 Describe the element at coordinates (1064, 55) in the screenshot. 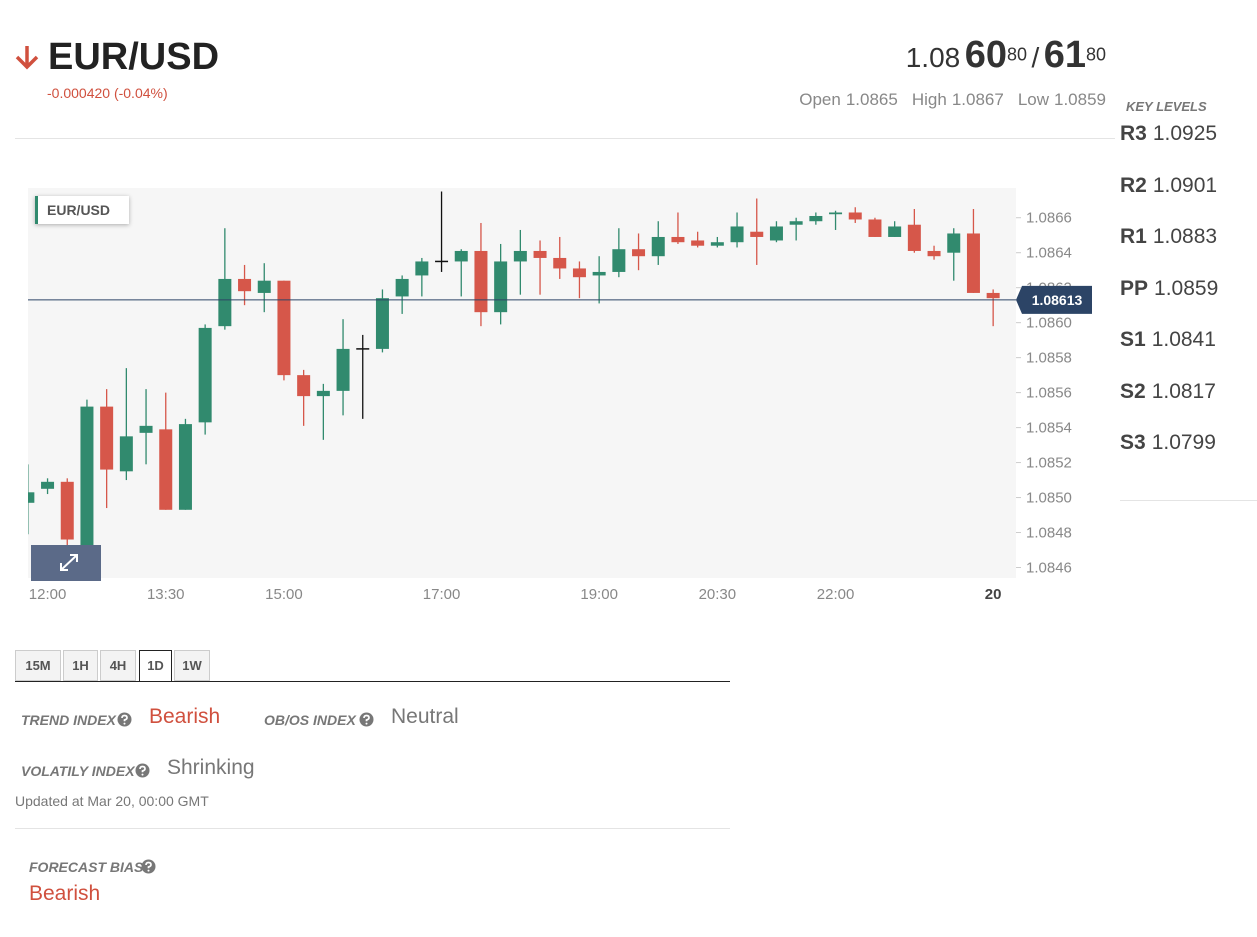

I see `ask-pips: 61` at that location.